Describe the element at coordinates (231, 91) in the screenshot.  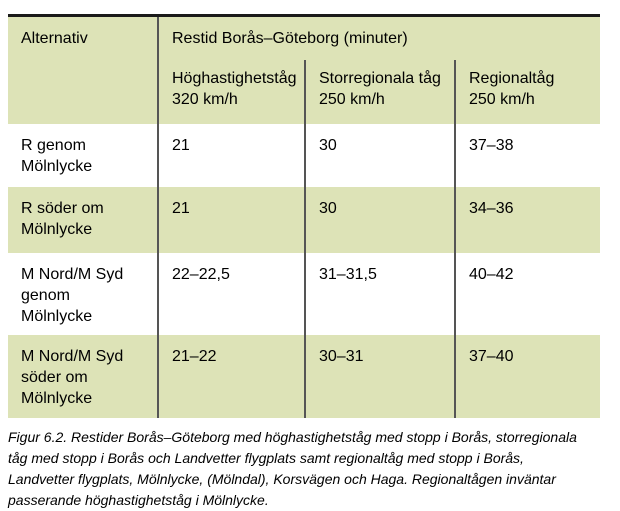
I see `column-header-hoghastighetstag: Höghastighetståg 320 km/h` at that location.